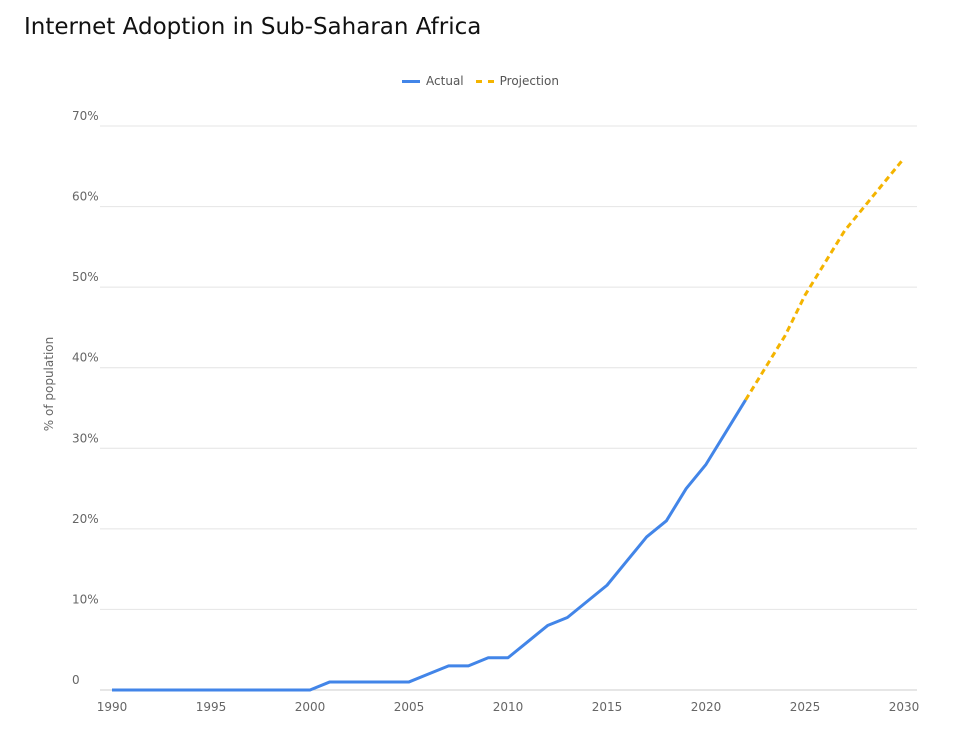 The height and width of the screenshot is (744, 961). I want to click on y-tick-label: 60%, so click(85, 197).